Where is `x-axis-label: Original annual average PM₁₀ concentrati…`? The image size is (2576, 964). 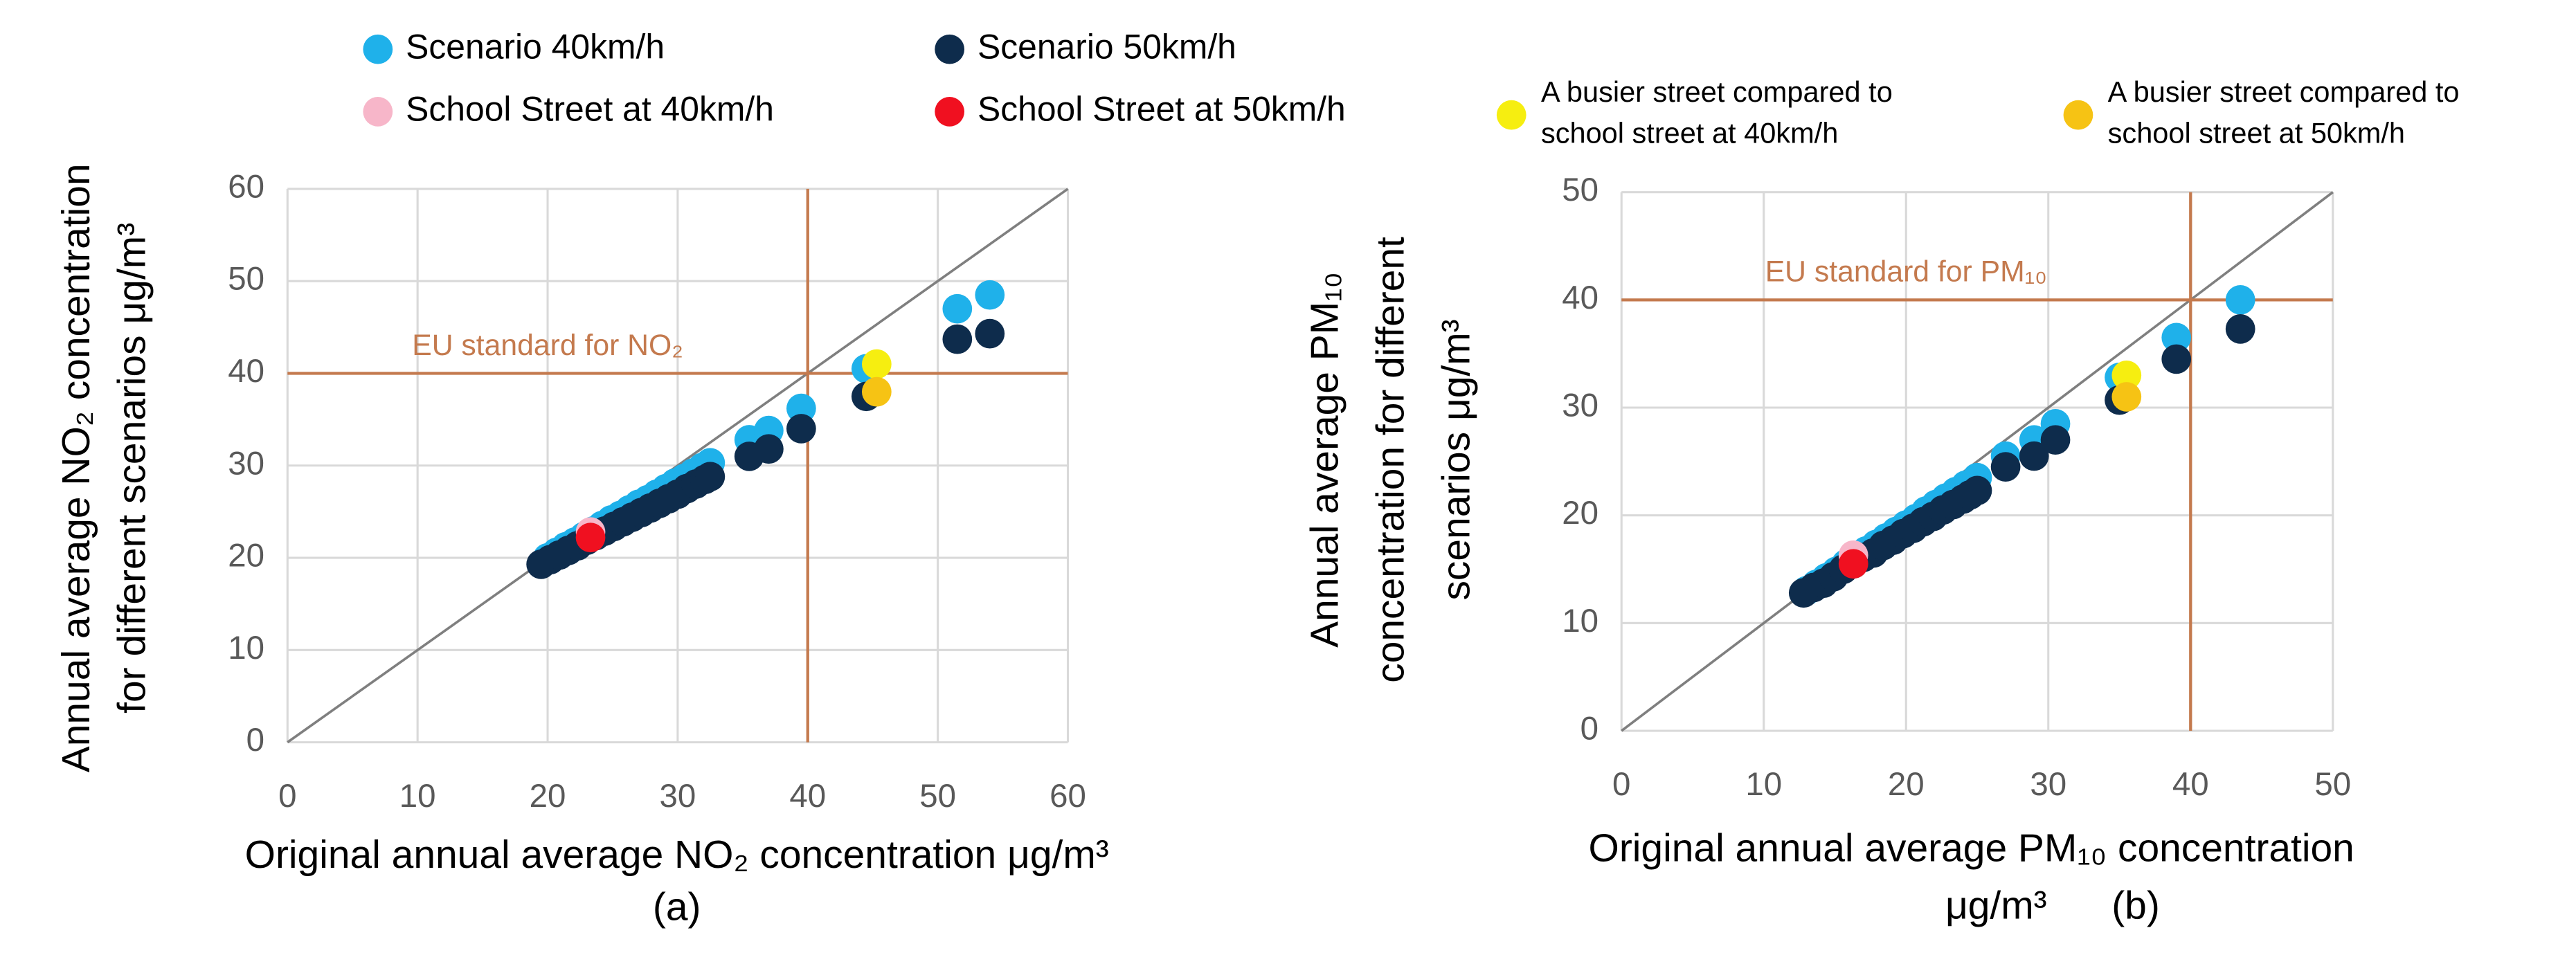 x-axis-label: Original annual average PM₁₀ concentrati… is located at coordinates (1971, 848).